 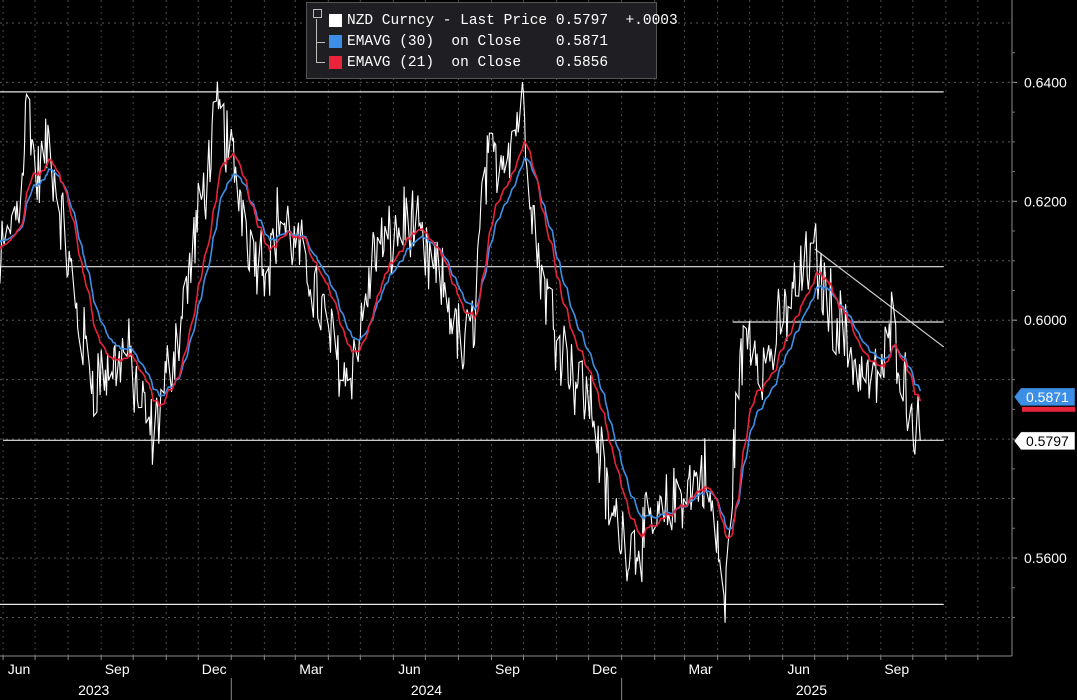 I want to click on legend-value: 0.5797, so click(x=582, y=21).